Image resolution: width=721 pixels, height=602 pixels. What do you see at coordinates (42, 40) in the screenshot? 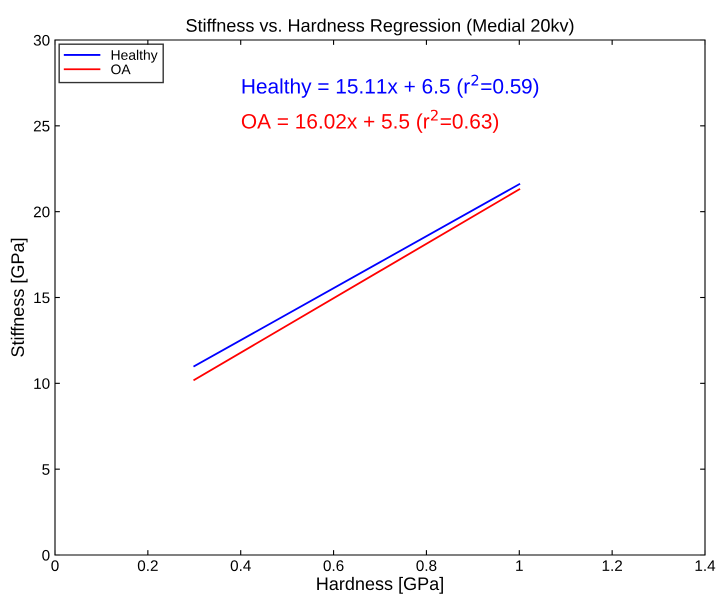
I see `y-tick-label: 30` at bounding box center [42, 40].